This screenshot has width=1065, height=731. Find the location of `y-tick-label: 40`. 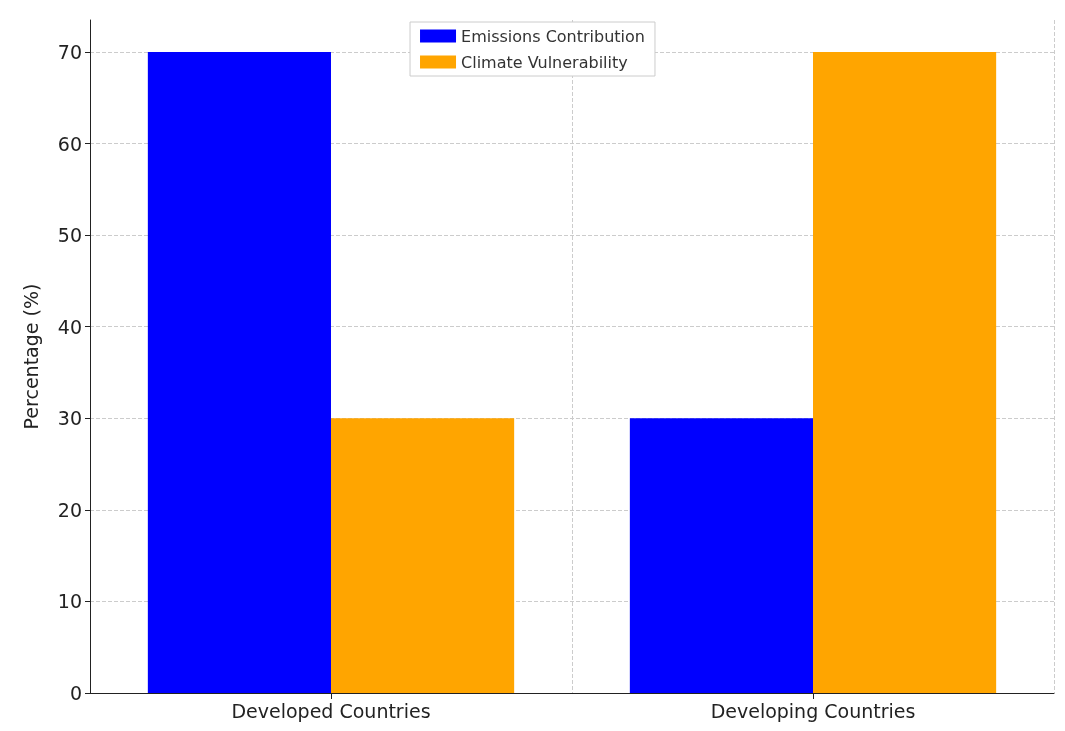

y-tick-label: 40 is located at coordinates (69, 326).